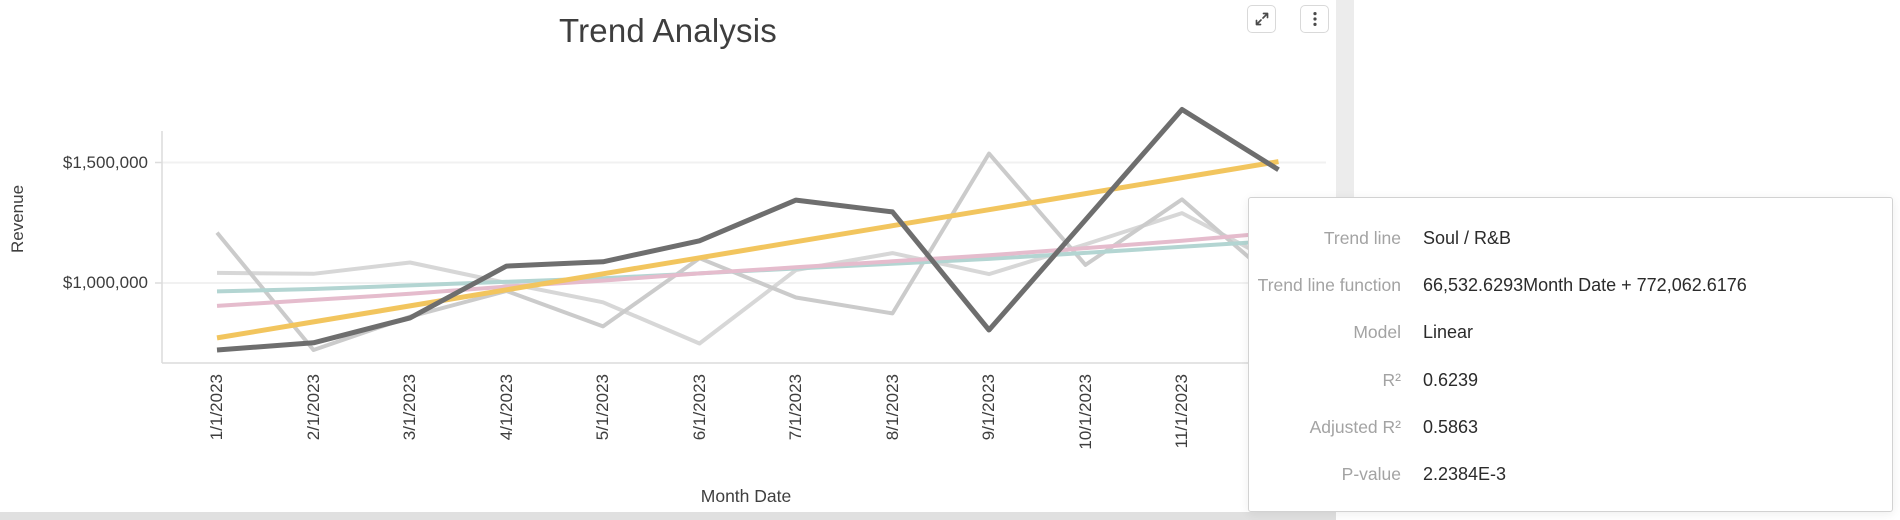 This screenshot has height=520, width=1900. Describe the element at coordinates (892, 407) in the screenshot. I see `x-tick-label: 8/1/2023` at that location.